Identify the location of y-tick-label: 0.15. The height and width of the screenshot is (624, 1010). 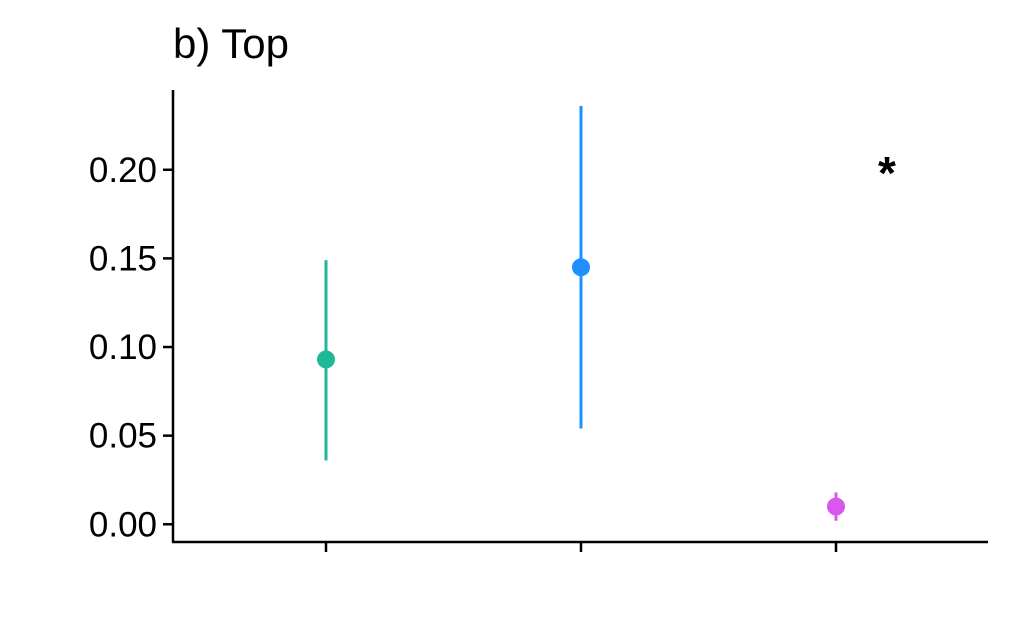
(123, 258).